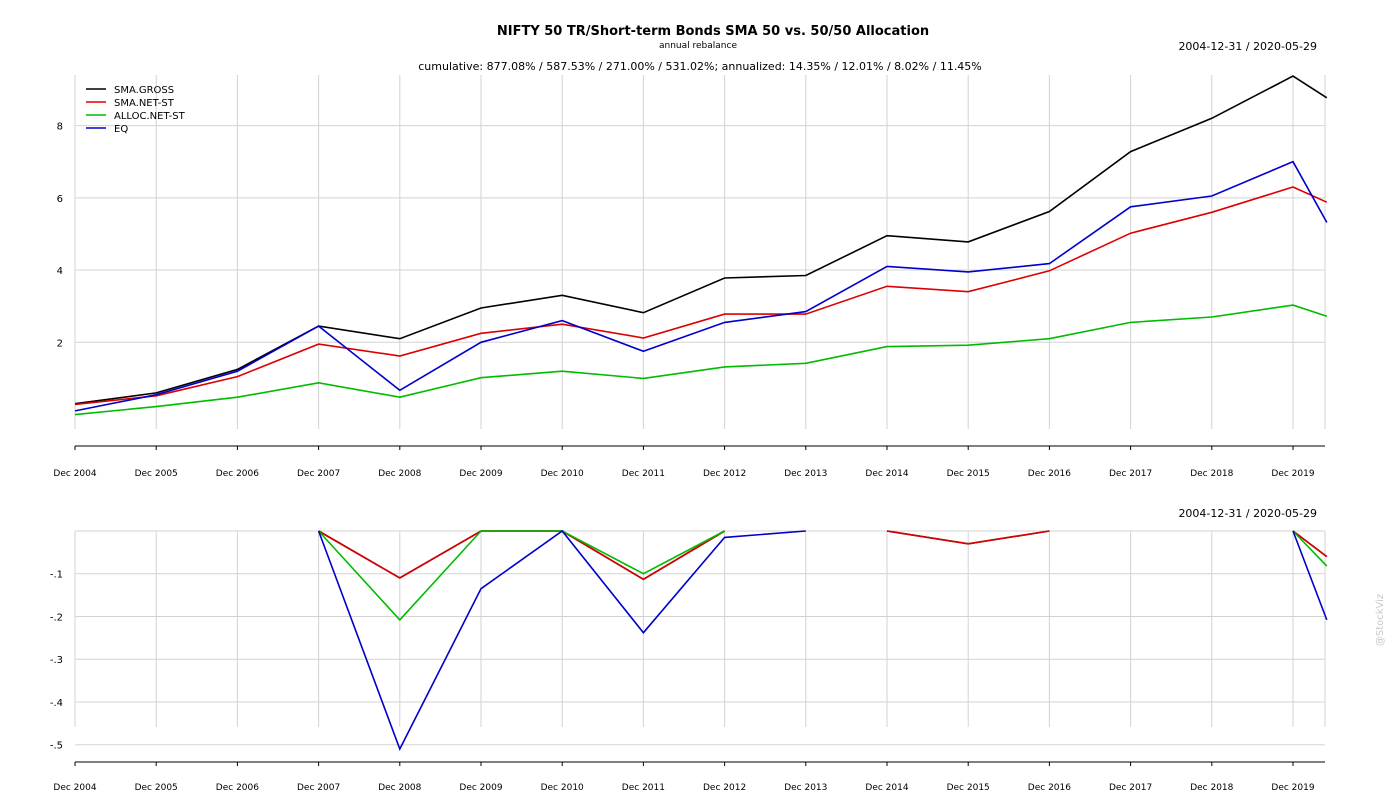  I want to click on chart-legend: SMA.GROSS SMA.NET-ST ALLOC.NET-ST EQ, so click(136, 110).